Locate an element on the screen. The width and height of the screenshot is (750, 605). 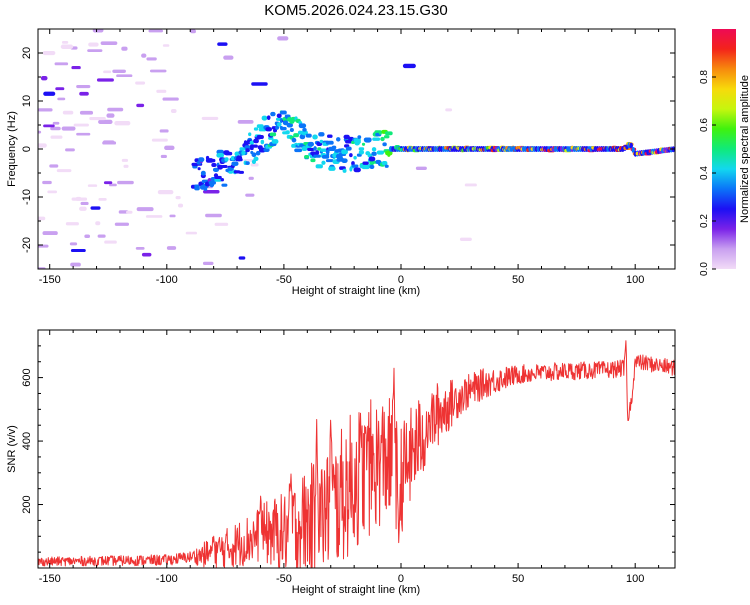
y-tick-label: 0 is located at coordinates (27, 149).